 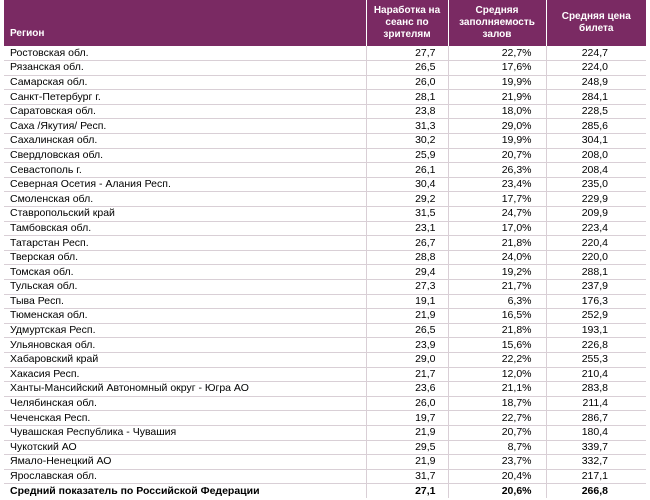 I want to click on price-cell: 220,0, so click(x=596, y=258).